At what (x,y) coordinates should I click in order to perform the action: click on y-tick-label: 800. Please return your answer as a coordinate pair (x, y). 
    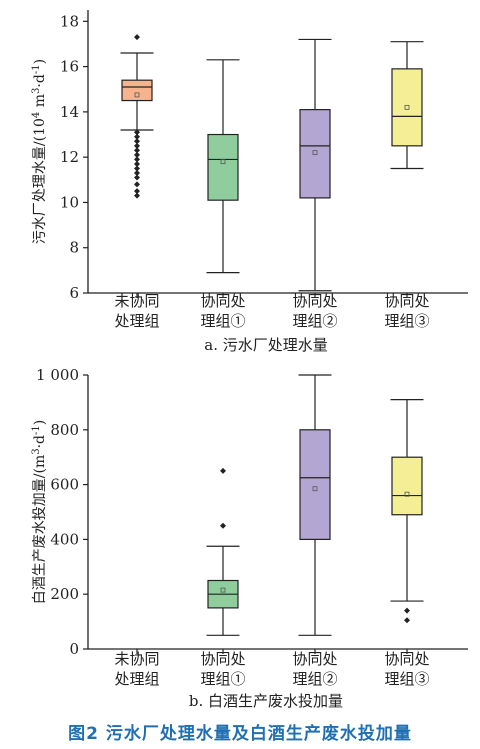
    Looking at the image, I should click on (64, 430).